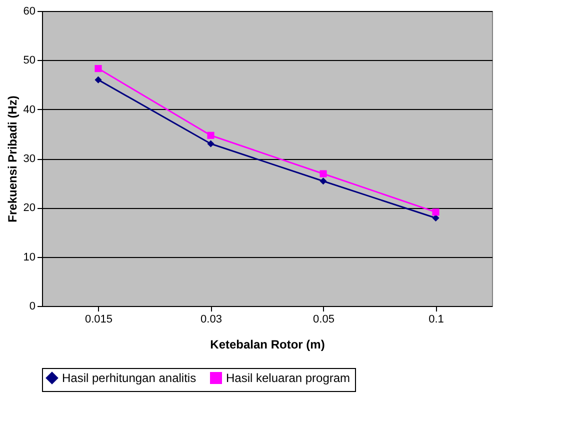  I want to click on x-tick-label: 0.015, so click(98, 320).